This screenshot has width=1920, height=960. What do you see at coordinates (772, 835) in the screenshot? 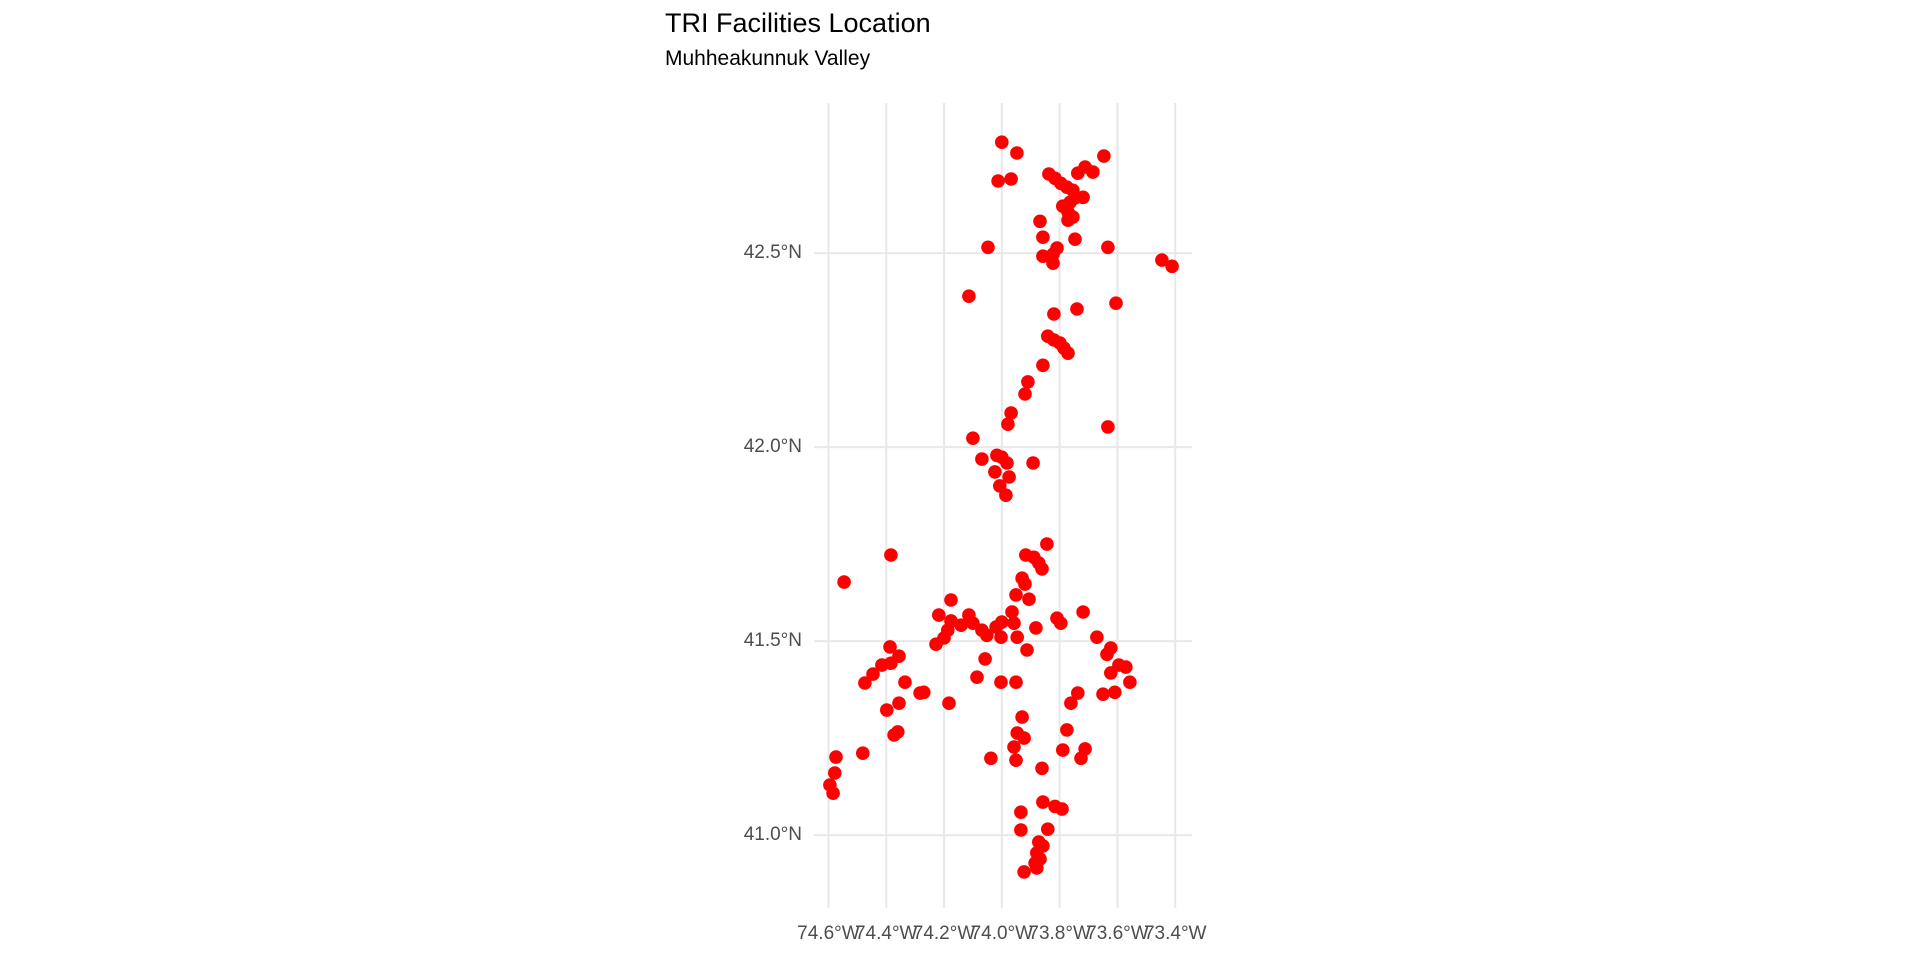
I see `y-axis-tick-label: 41.0°N` at bounding box center [772, 835].